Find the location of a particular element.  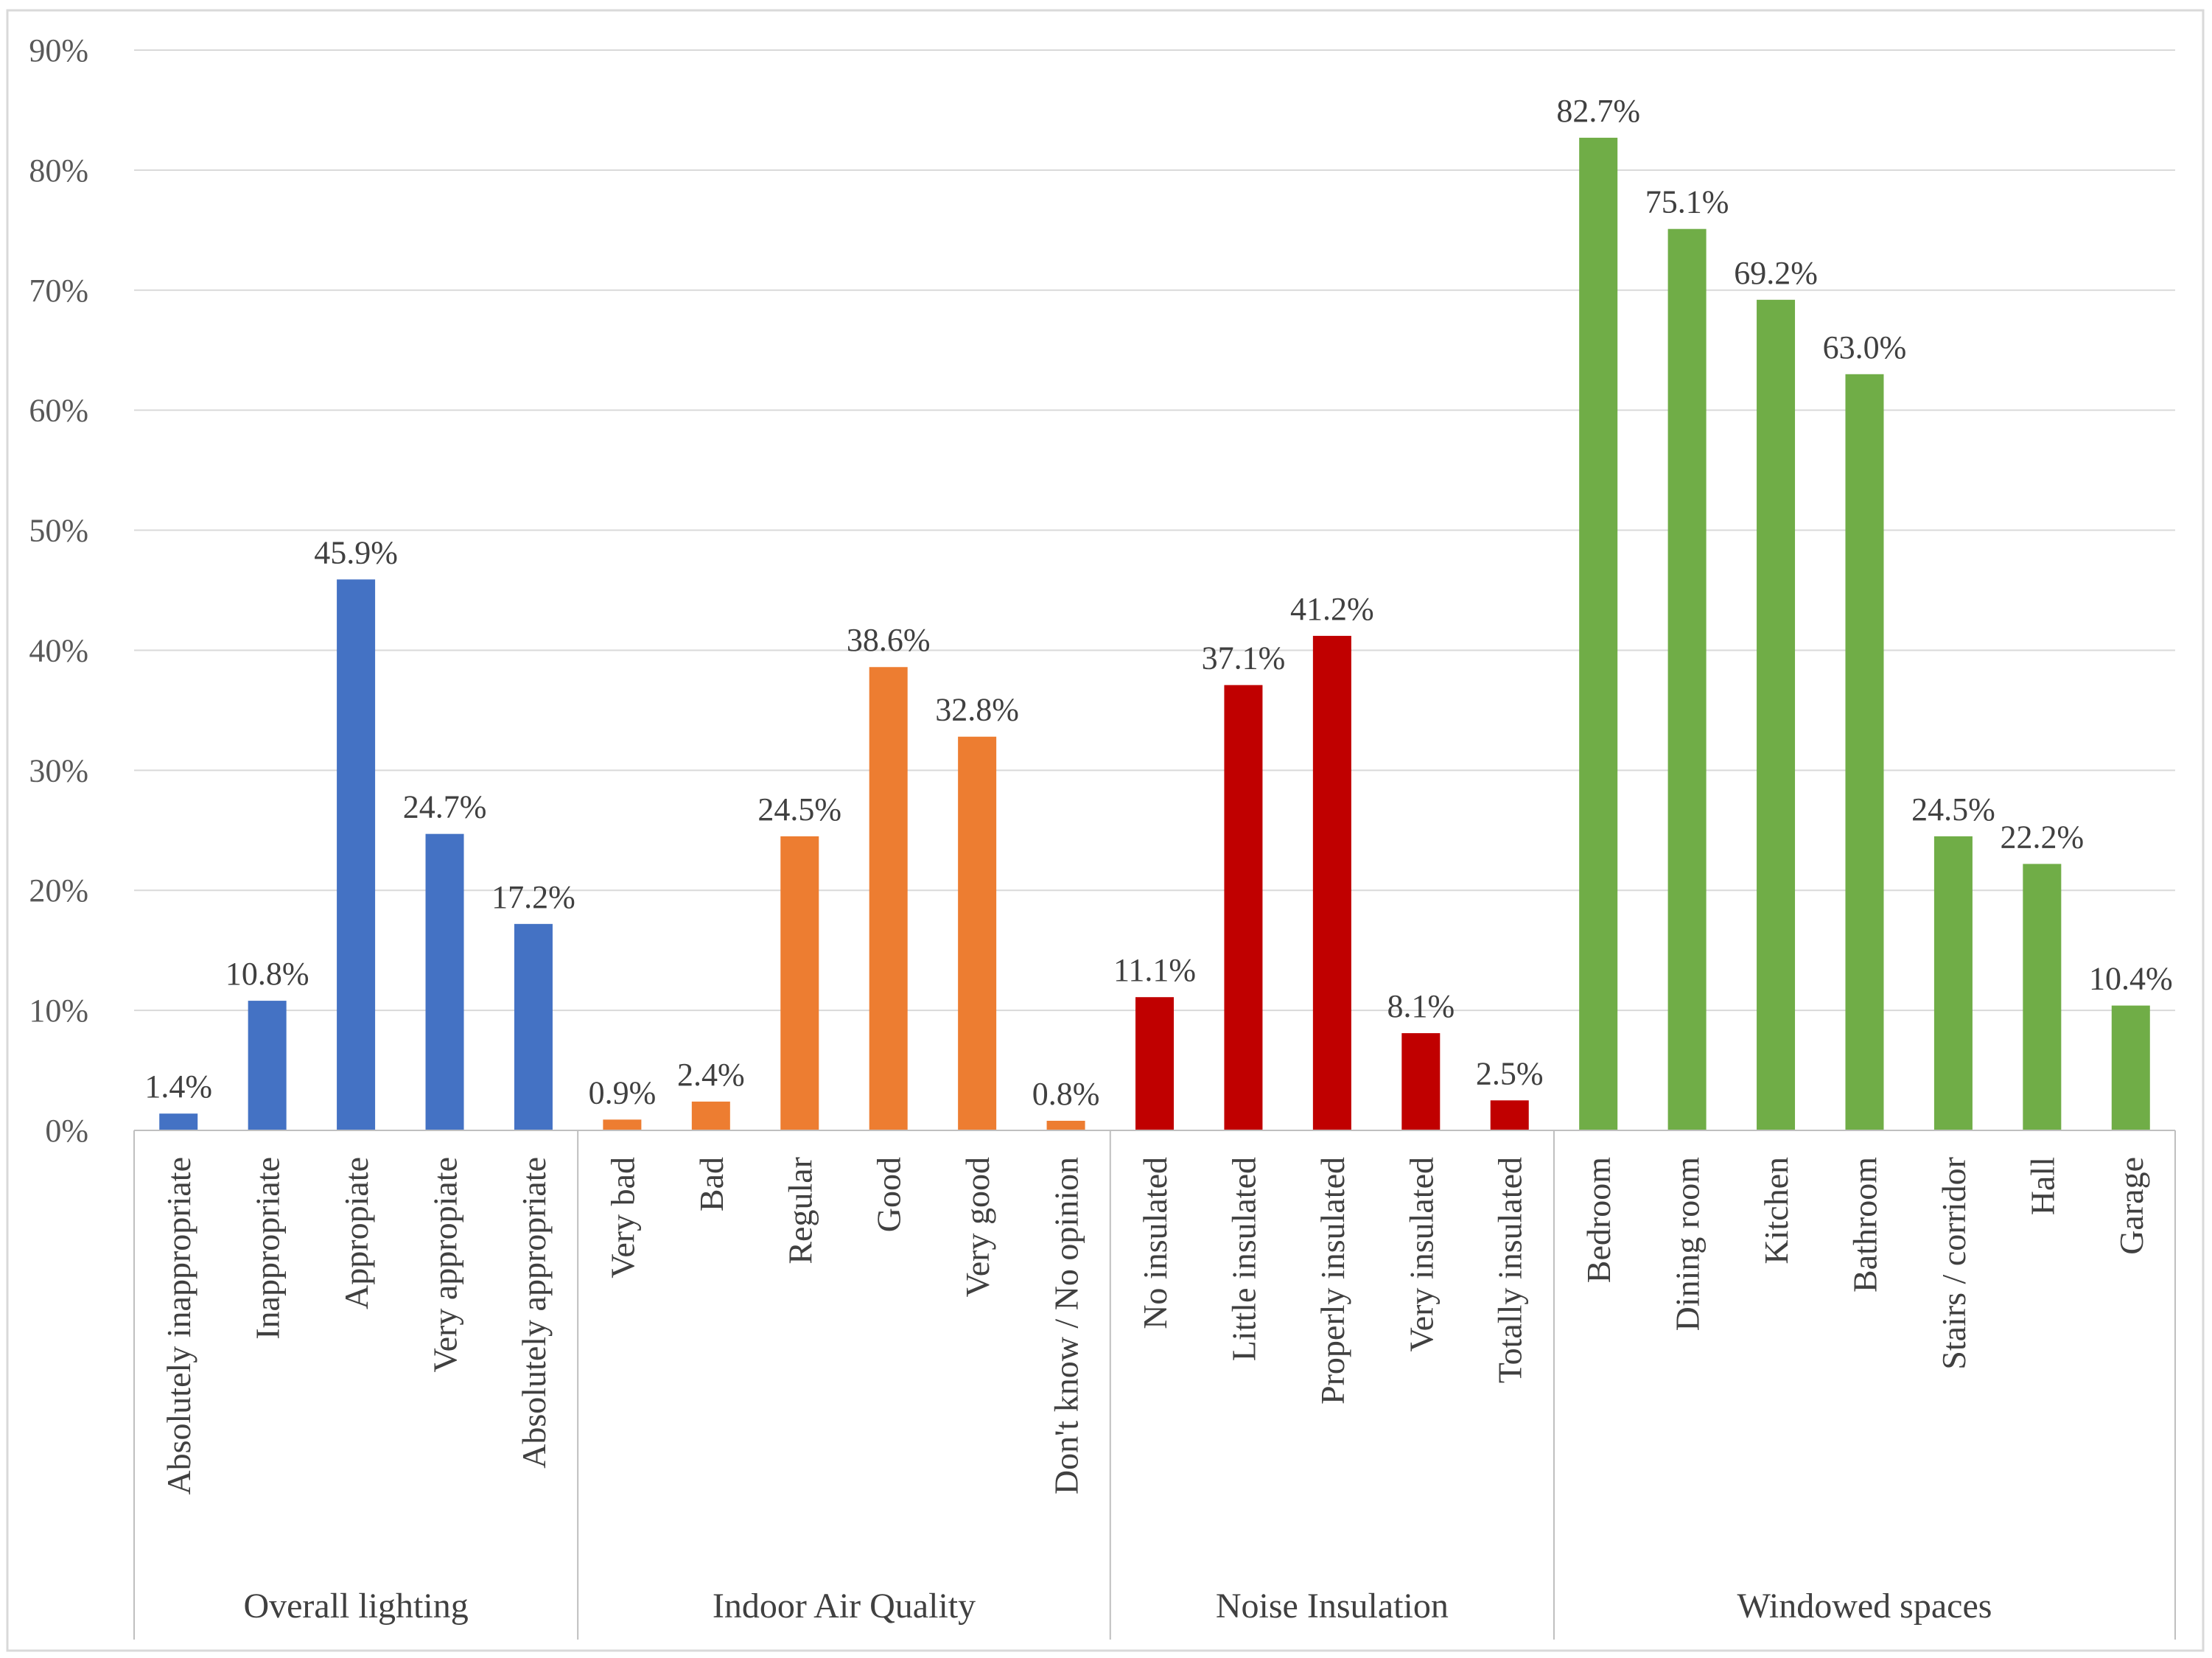

data-label: 32.8% is located at coordinates (977, 710).